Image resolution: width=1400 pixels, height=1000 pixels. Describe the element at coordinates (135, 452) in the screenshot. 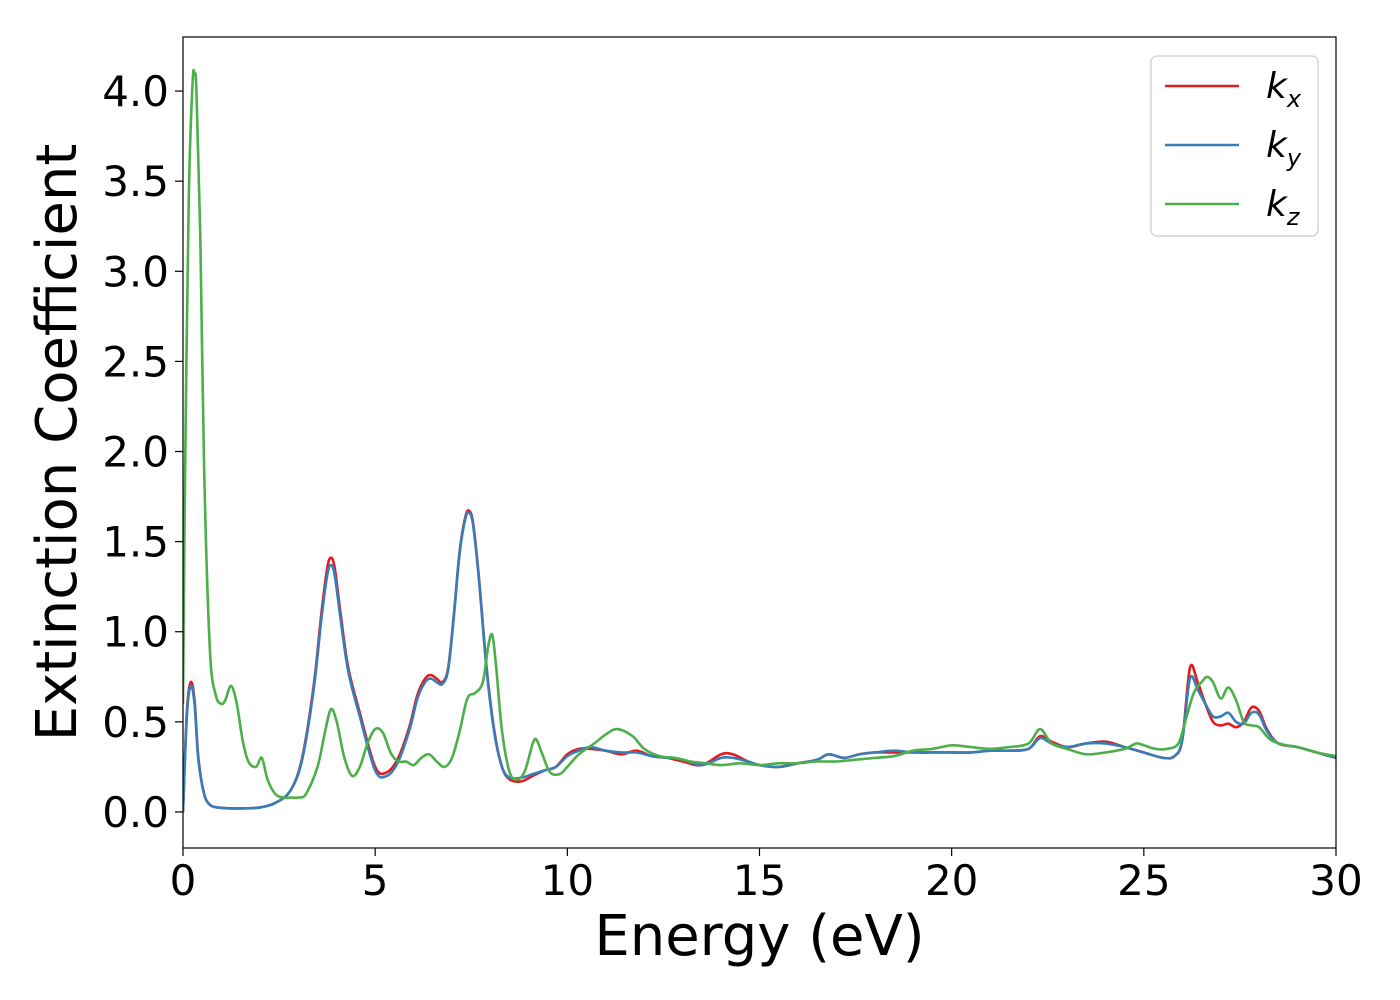

I see `y-tick-label: 2.0` at that location.